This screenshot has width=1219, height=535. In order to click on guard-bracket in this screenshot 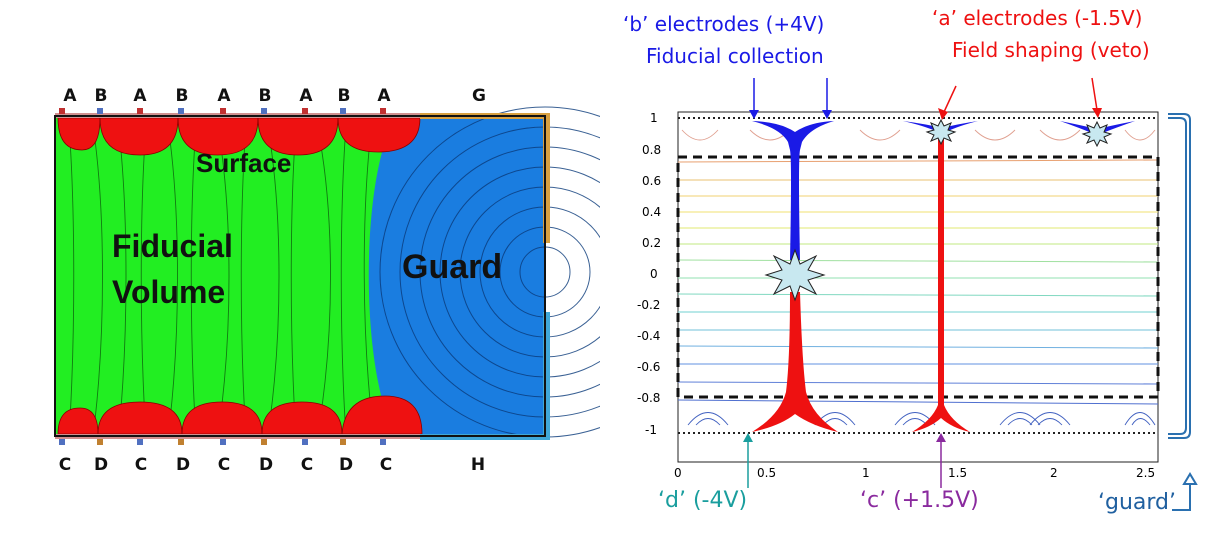, I will do `click(1183, 312)`.